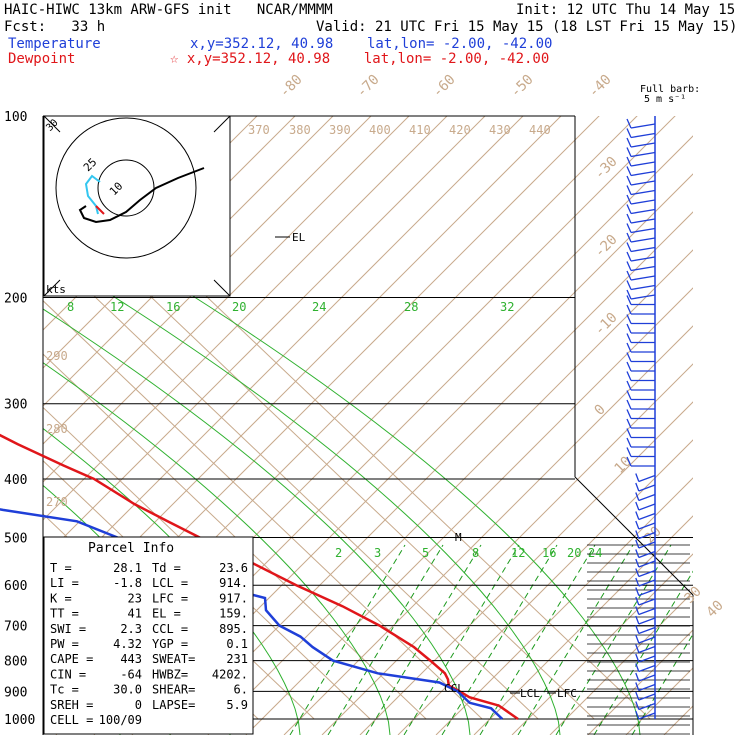 The height and width of the screenshot is (740, 740). I want to click on parcel-param-name: EL =, so click(166, 614).